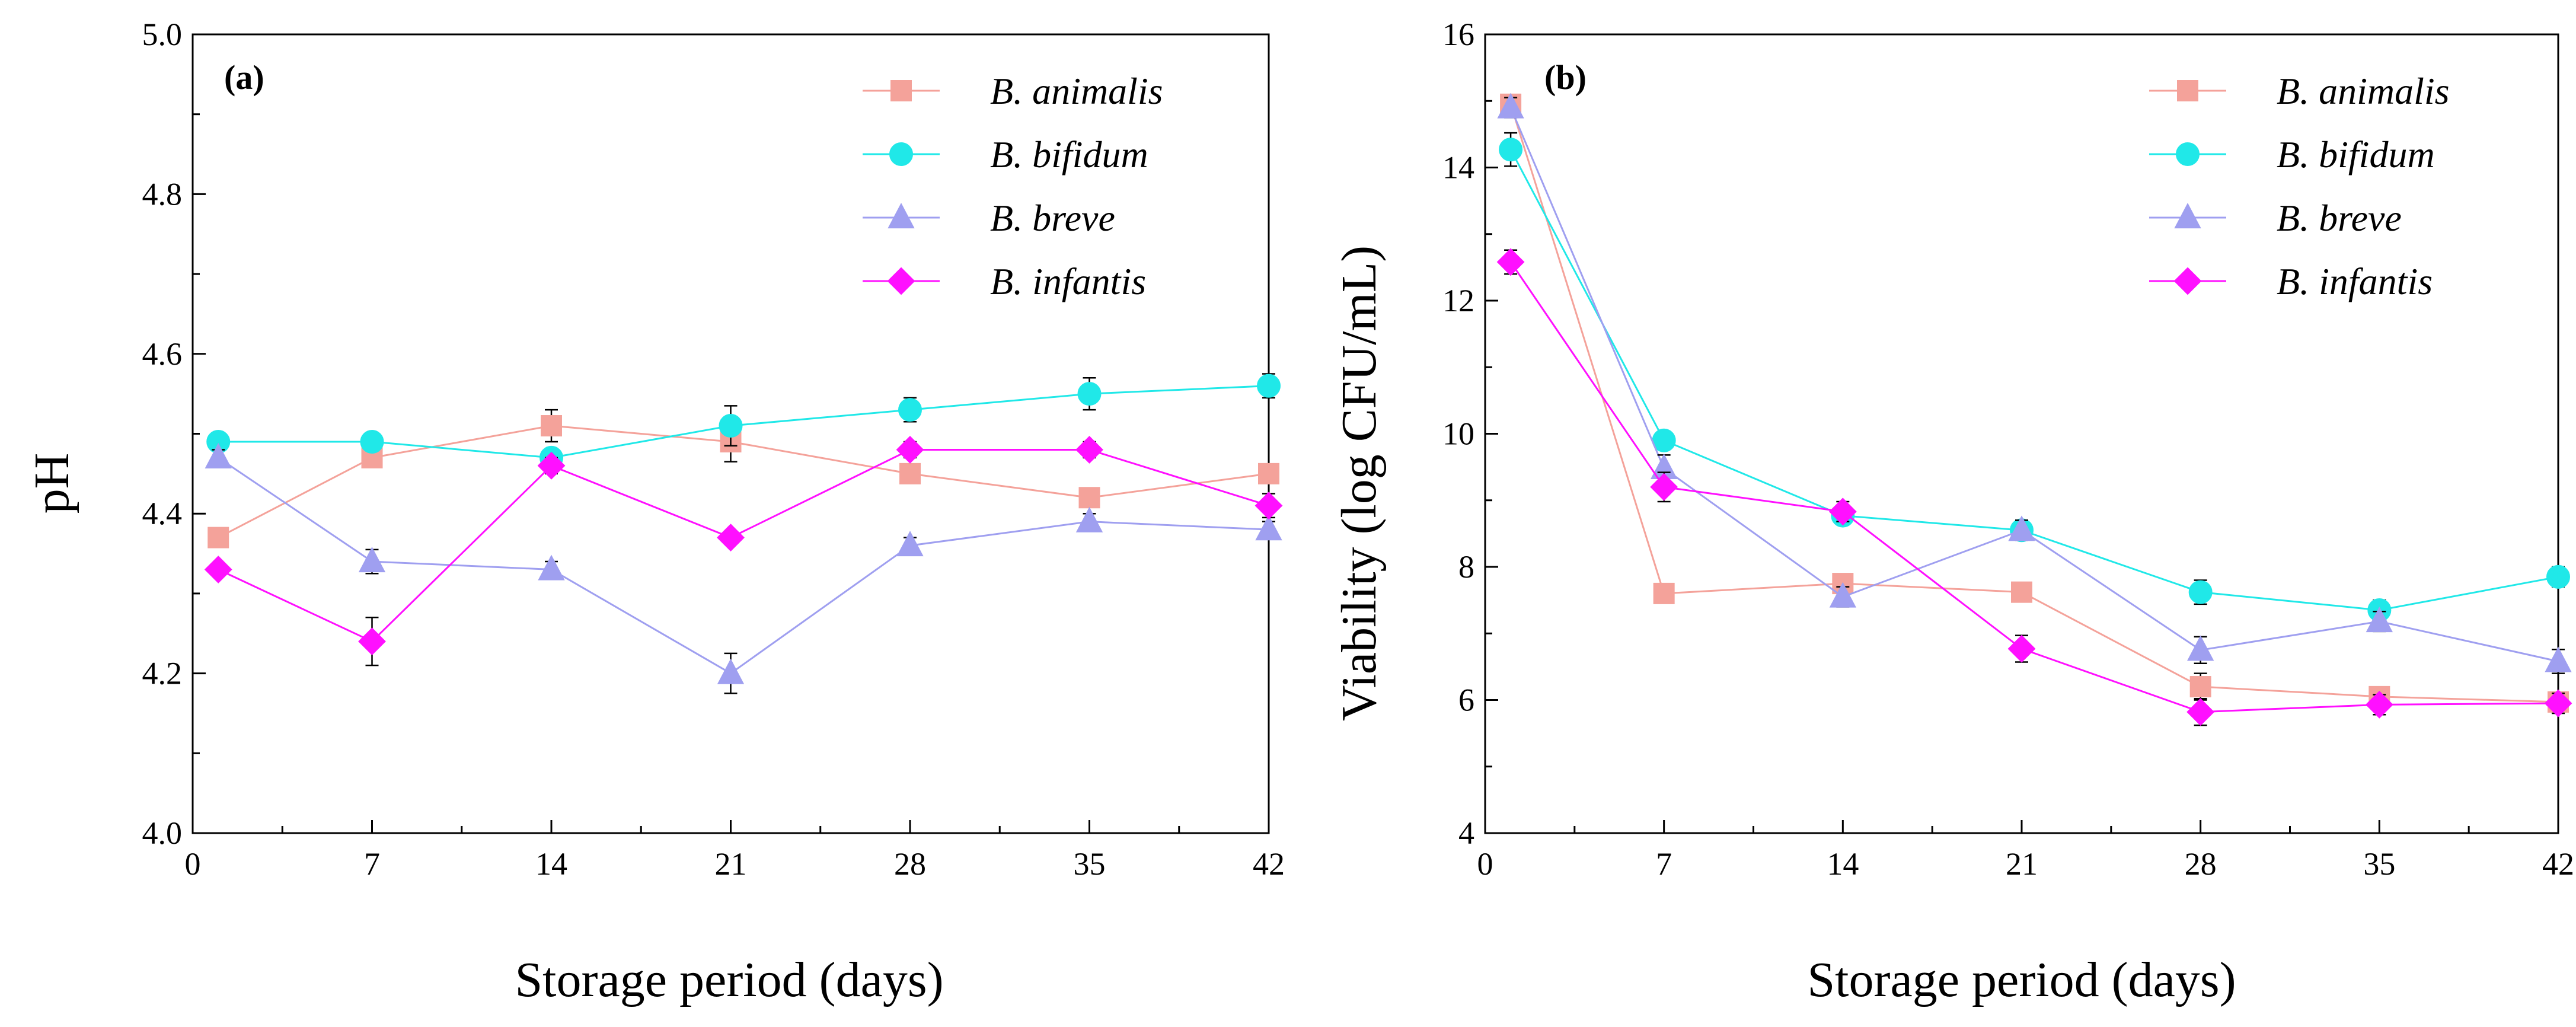 Image resolution: width=2576 pixels, height=1027 pixels. Describe the element at coordinates (2187, 216) in the screenshot. I see `panel-b-legend-marker-b-breve` at that location.